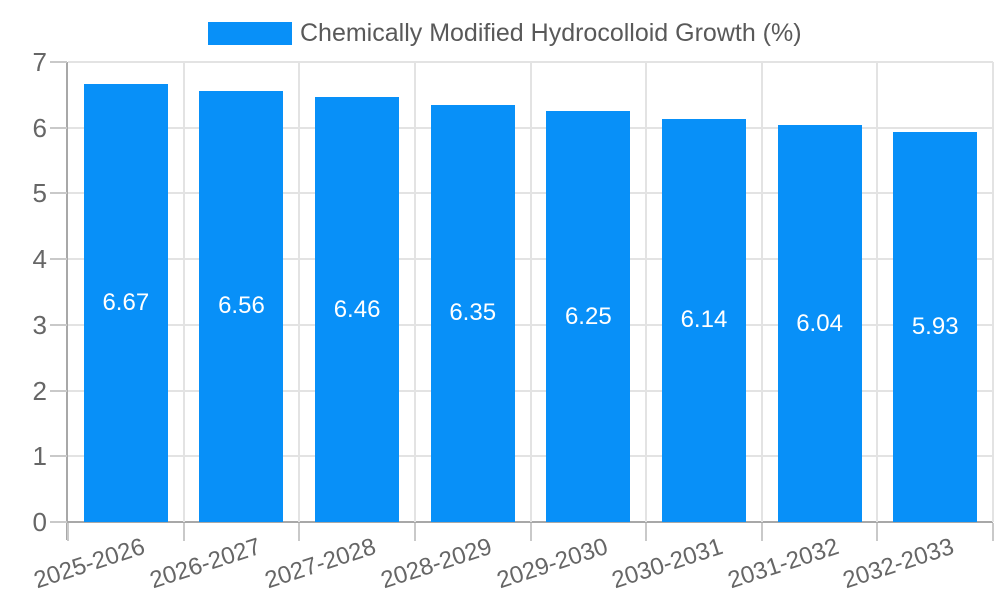 The image size is (1000, 600). I want to click on bar: 6.35, so click(472, 313).